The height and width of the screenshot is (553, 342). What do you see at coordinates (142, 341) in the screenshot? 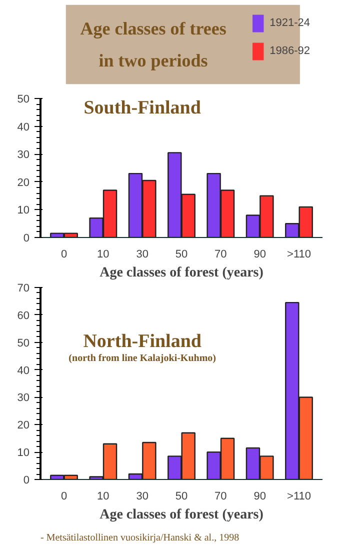
I see `text: North-Finland` at bounding box center [142, 341].